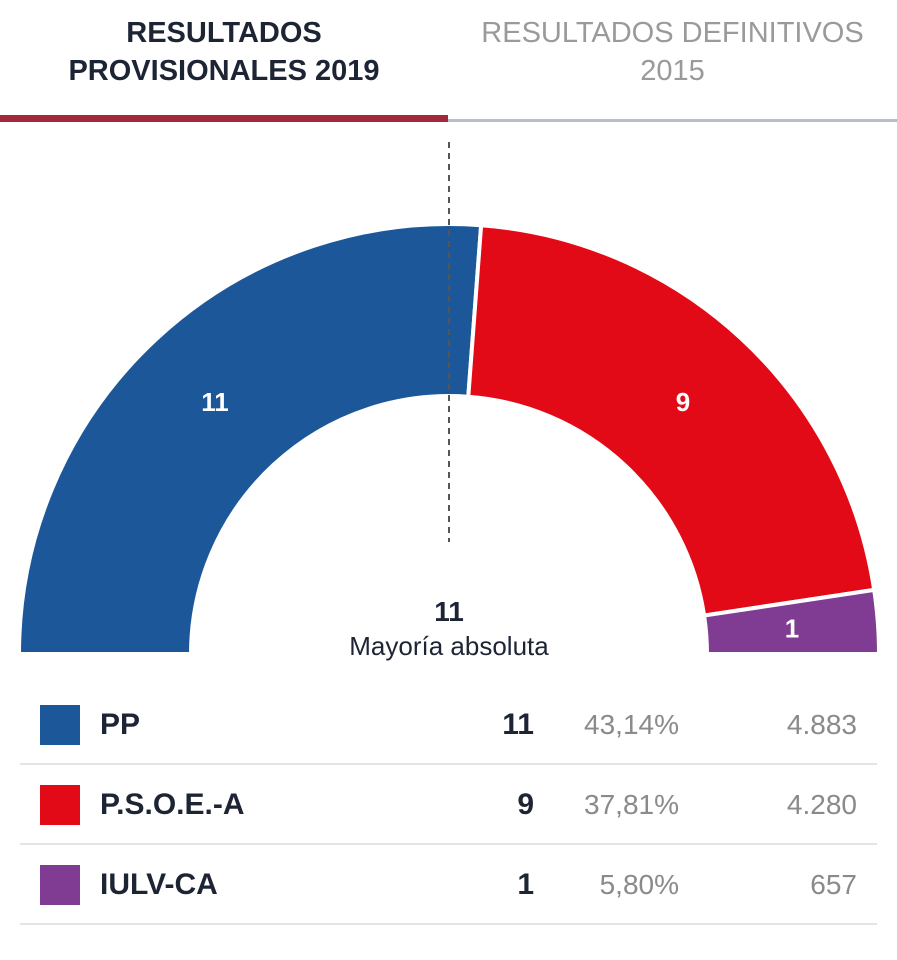  What do you see at coordinates (639, 884) in the screenshot?
I see `party-percent: 5,80%` at bounding box center [639, 884].